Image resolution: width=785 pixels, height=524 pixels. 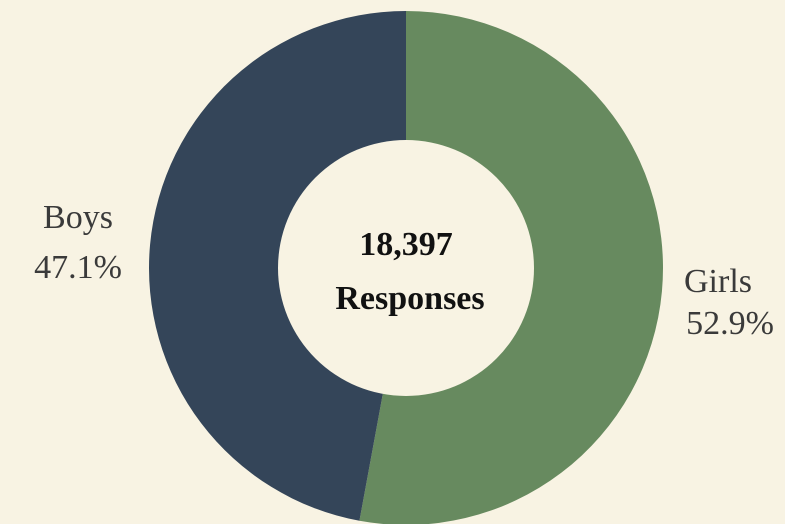 I want to click on slice-label-boys: Boys, so click(x=78, y=217).